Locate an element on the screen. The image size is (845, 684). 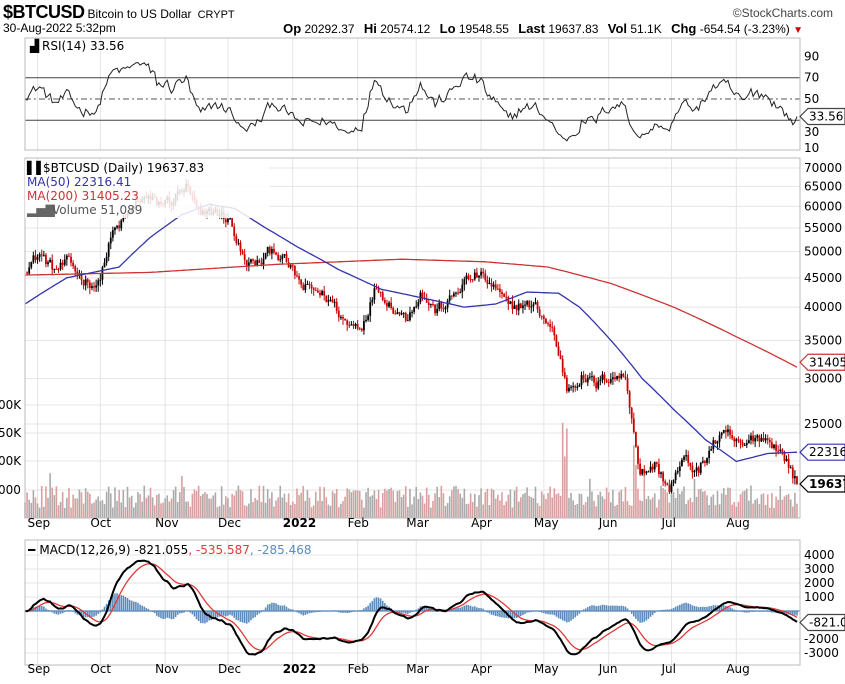
change-label: Chg is located at coordinates (684, 28).